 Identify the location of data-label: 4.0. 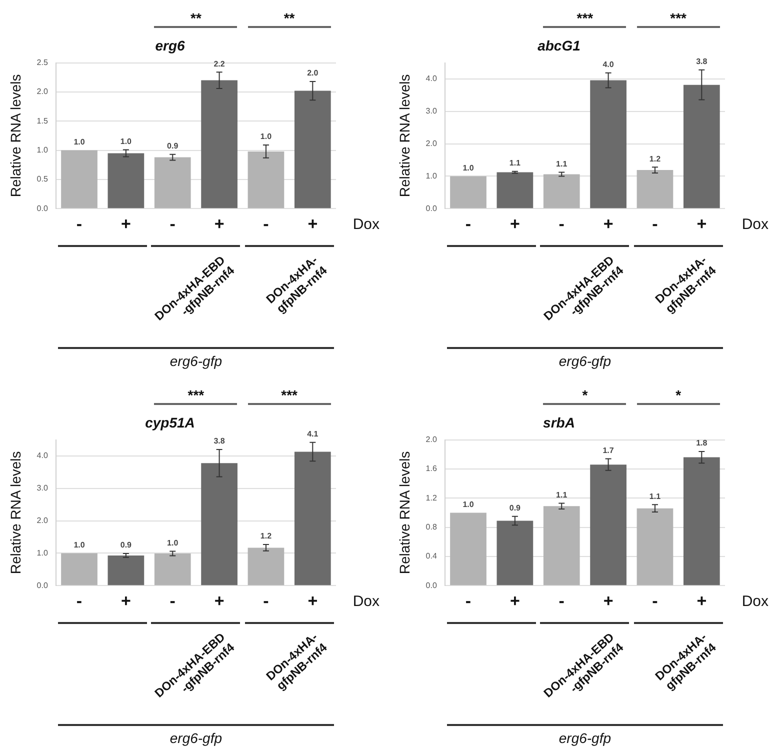
(608, 65).